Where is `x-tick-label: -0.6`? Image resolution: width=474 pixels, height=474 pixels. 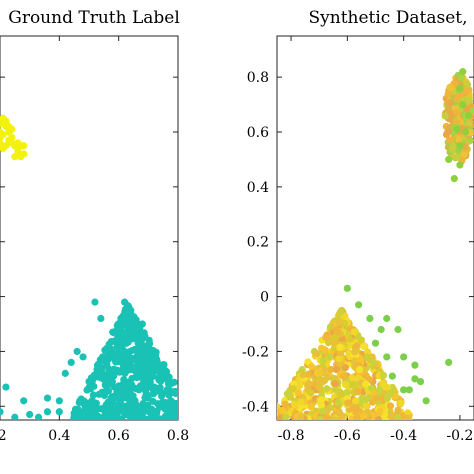 x-tick-label: -0.6 is located at coordinates (347, 436).